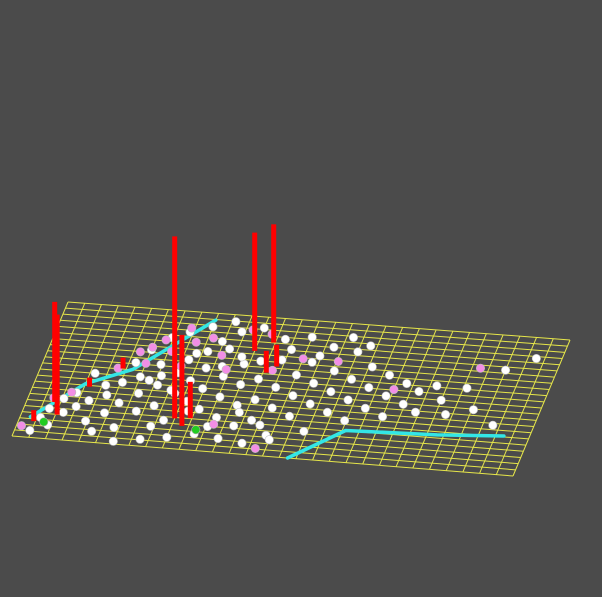 The width and height of the screenshot is (602, 597). I want to click on path-line, so click(123, 368).